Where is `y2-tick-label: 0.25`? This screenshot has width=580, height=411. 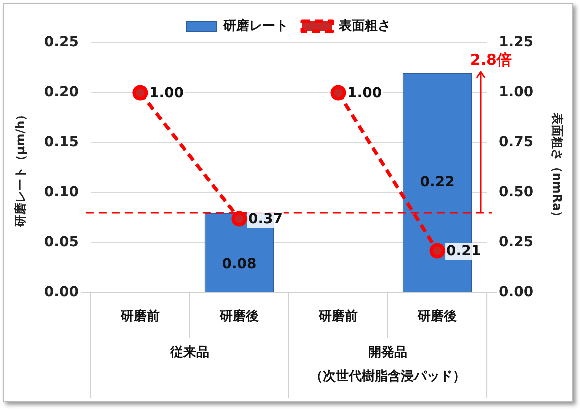
y2-tick-label: 0.25 is located at coordinates (516, 242).